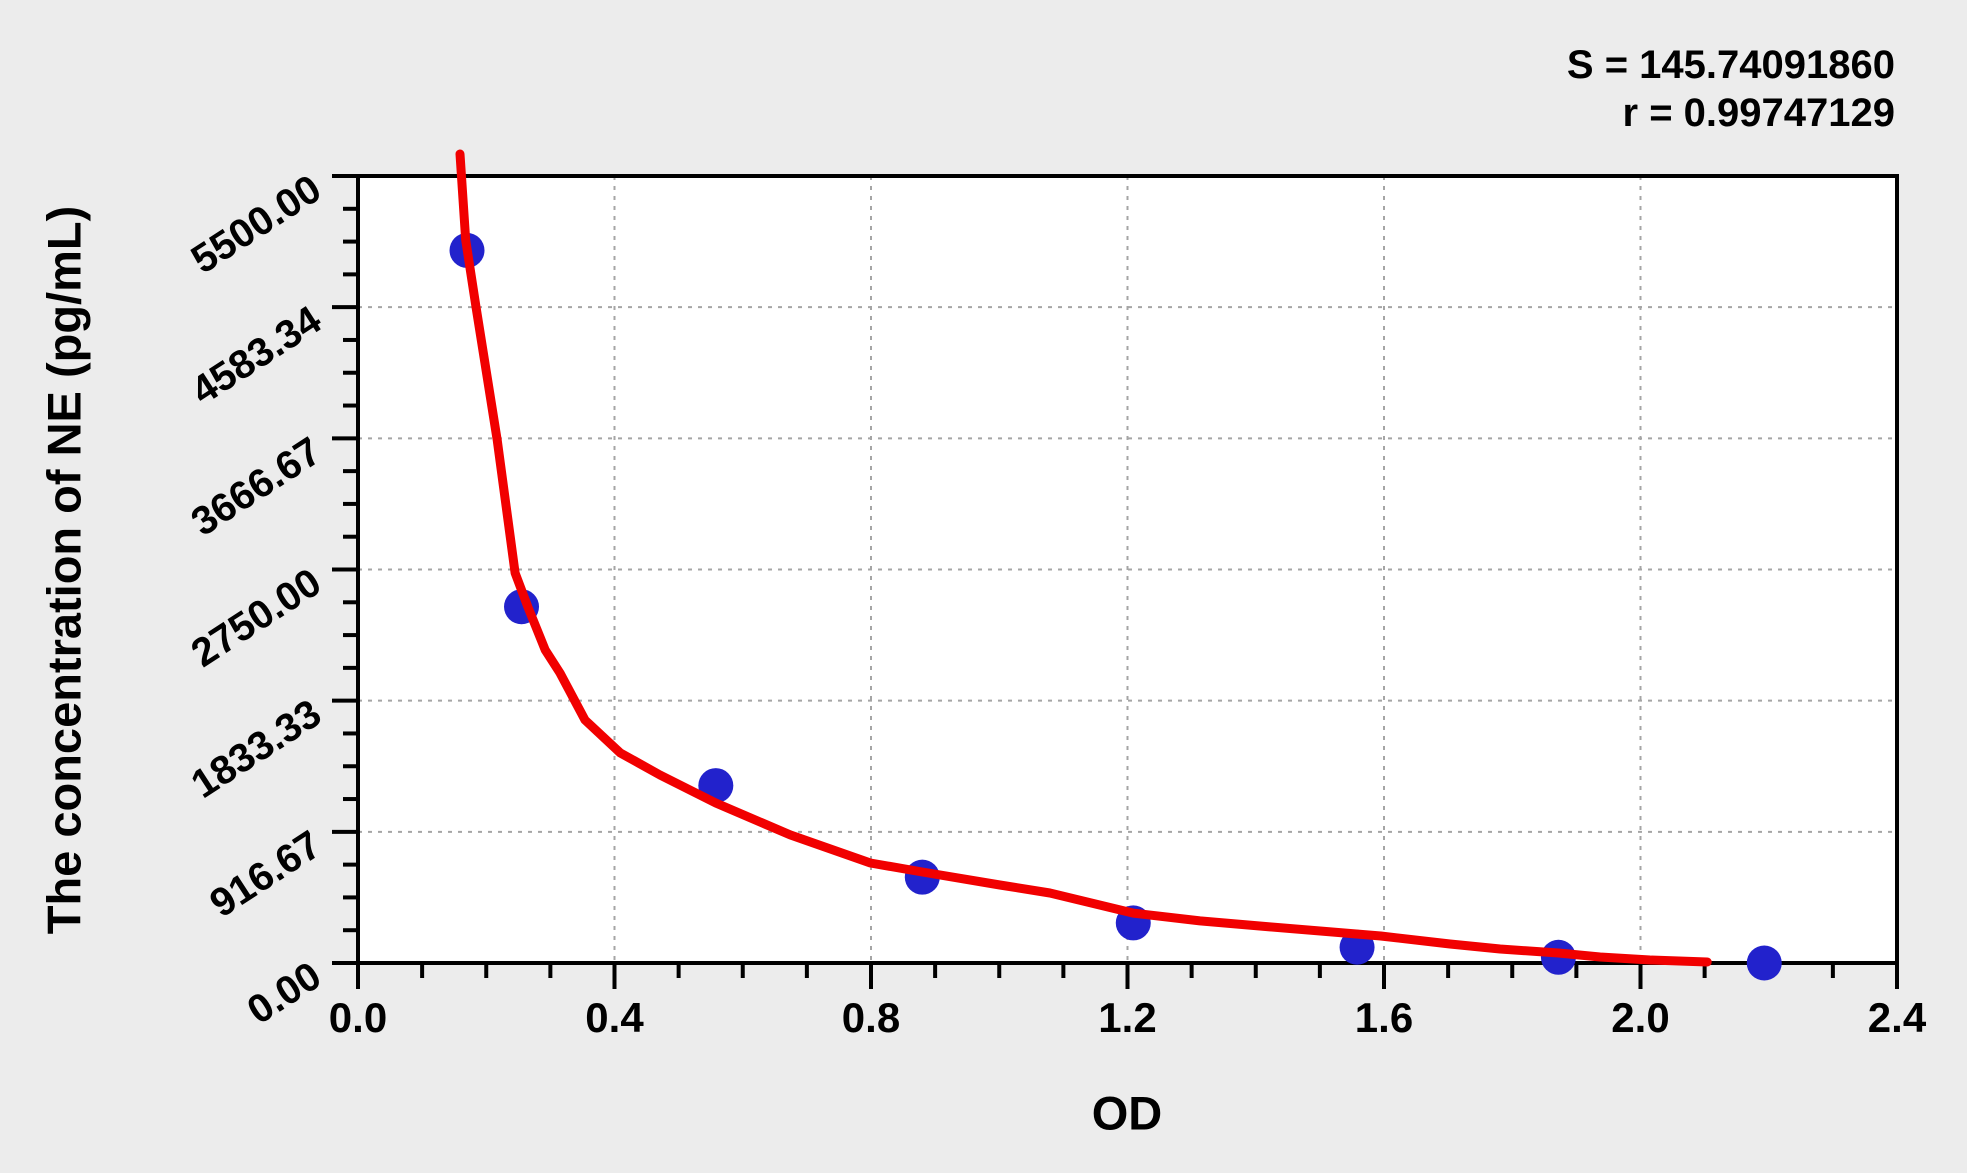  What do you see at coordinates (256, 618) in the screenshot?
I see `y-tick-label: 2750.00` at bounding box center [256, 618].